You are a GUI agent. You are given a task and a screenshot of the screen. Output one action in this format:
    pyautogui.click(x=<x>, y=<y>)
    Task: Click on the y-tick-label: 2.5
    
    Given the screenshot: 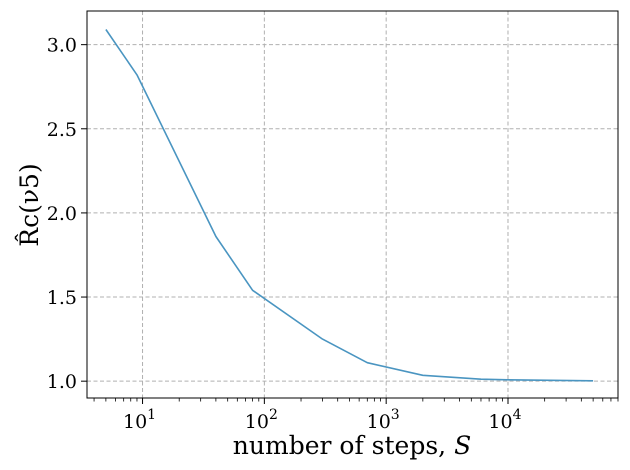 What is the action you would take?
    pyautogui.click(x=62, y=130)
    